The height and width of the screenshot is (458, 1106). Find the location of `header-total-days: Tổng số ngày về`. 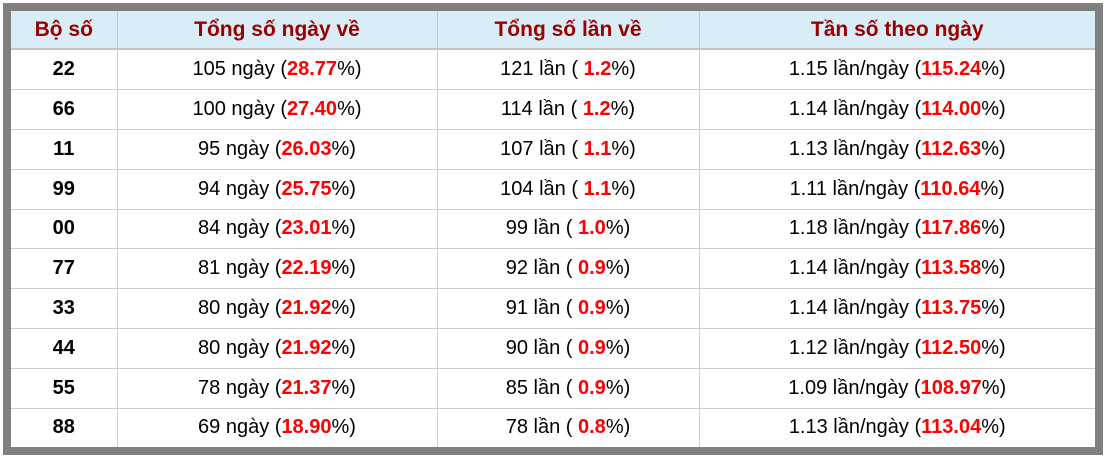

header-total-days: Tổng số ngày về is located at coordinates (277, 30).